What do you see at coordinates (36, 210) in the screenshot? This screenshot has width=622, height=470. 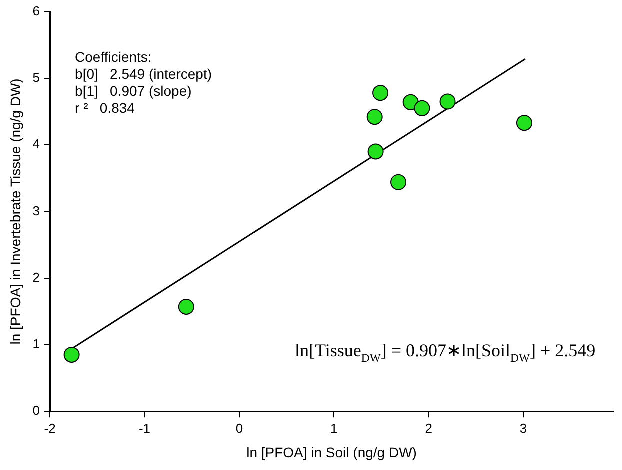 I see `y-tick-label: 3` at bounding box center [36, 210].